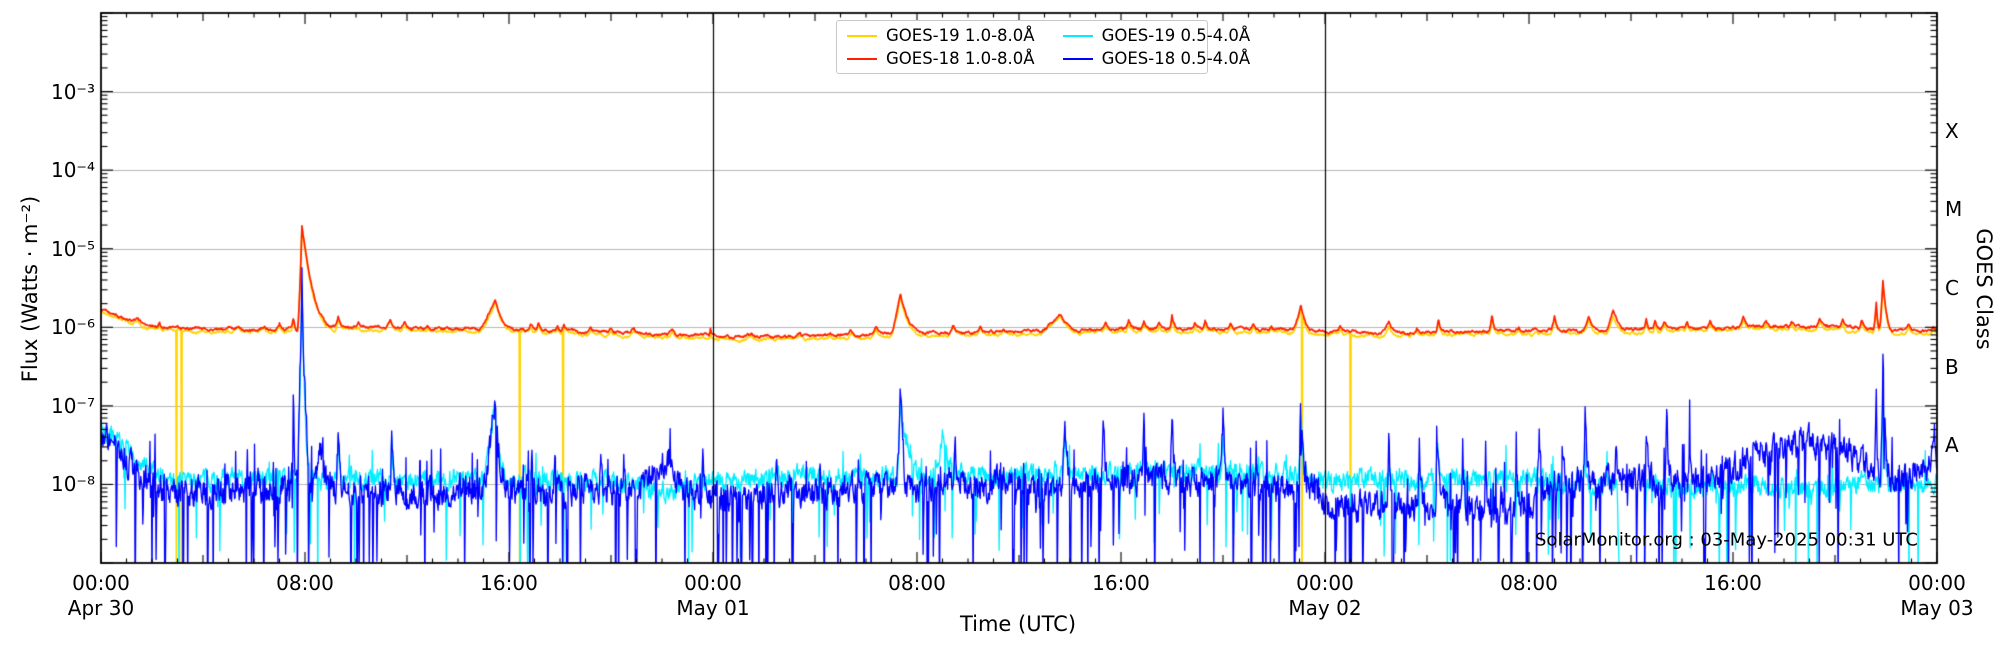 The height and width of the screenshot is (650, 2000). What do you see at coordinates (72, 91) in the screenshot?
I see `y-tick-label: 10⁻³` at bounding box center [72, 91].